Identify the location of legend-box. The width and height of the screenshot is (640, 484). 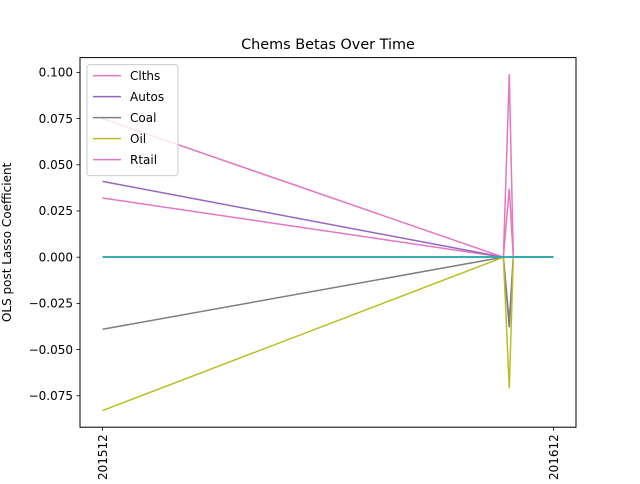
(132, 120).